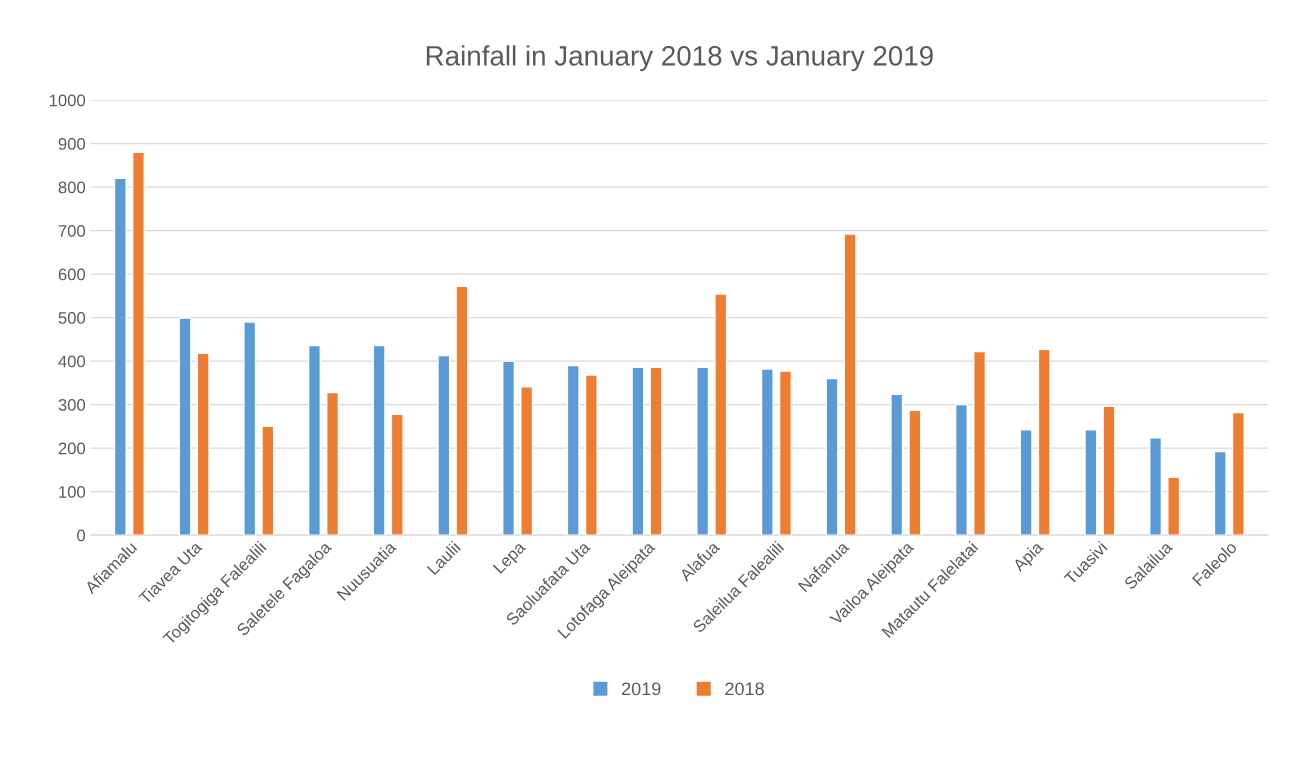  What do you see at coordinates (72, 231) in the screenshot?
I see `y-tick-label: 700` at bounding box center [72, 231].